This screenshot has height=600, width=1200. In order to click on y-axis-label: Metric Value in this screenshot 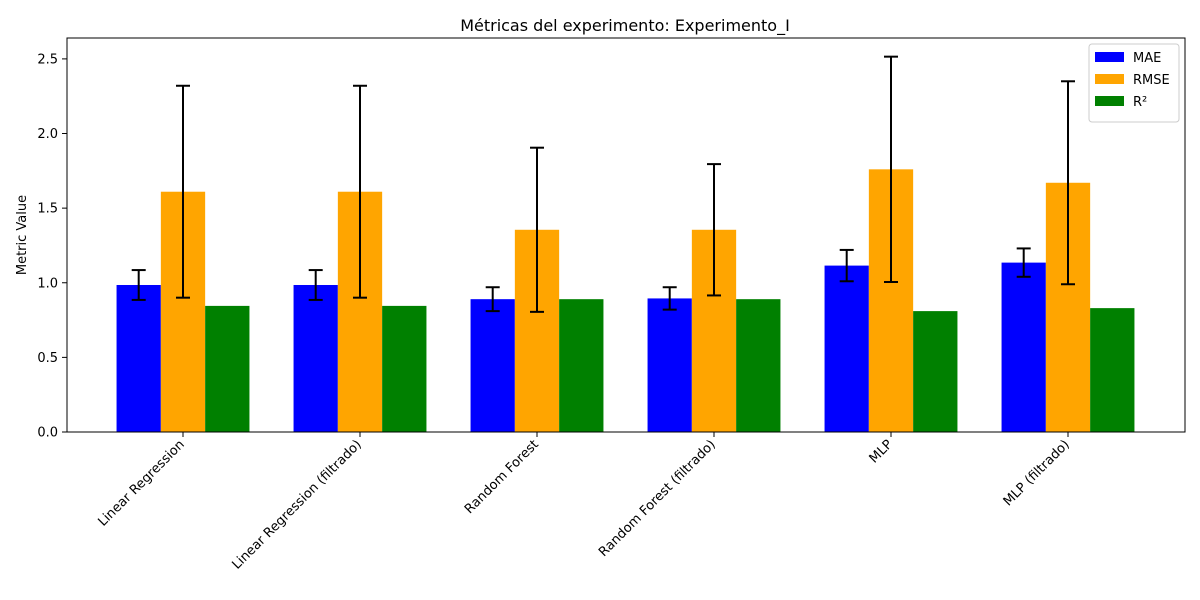, I will do `click(22, 235)`.